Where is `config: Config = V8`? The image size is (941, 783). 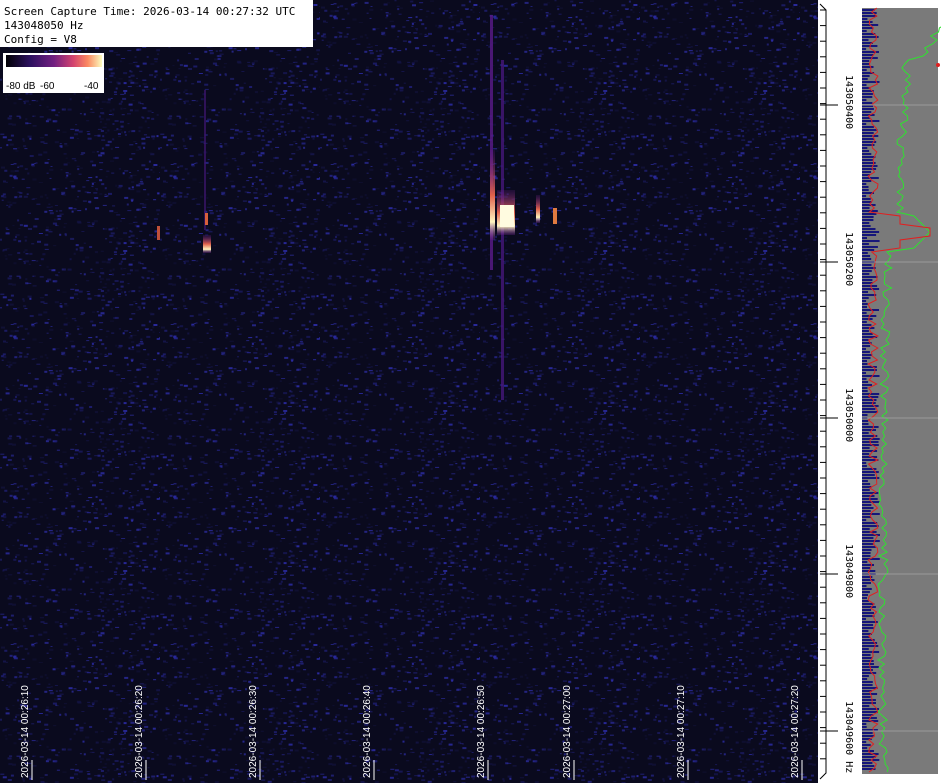
config: Config = V8 is located at coordinates (40, 39).